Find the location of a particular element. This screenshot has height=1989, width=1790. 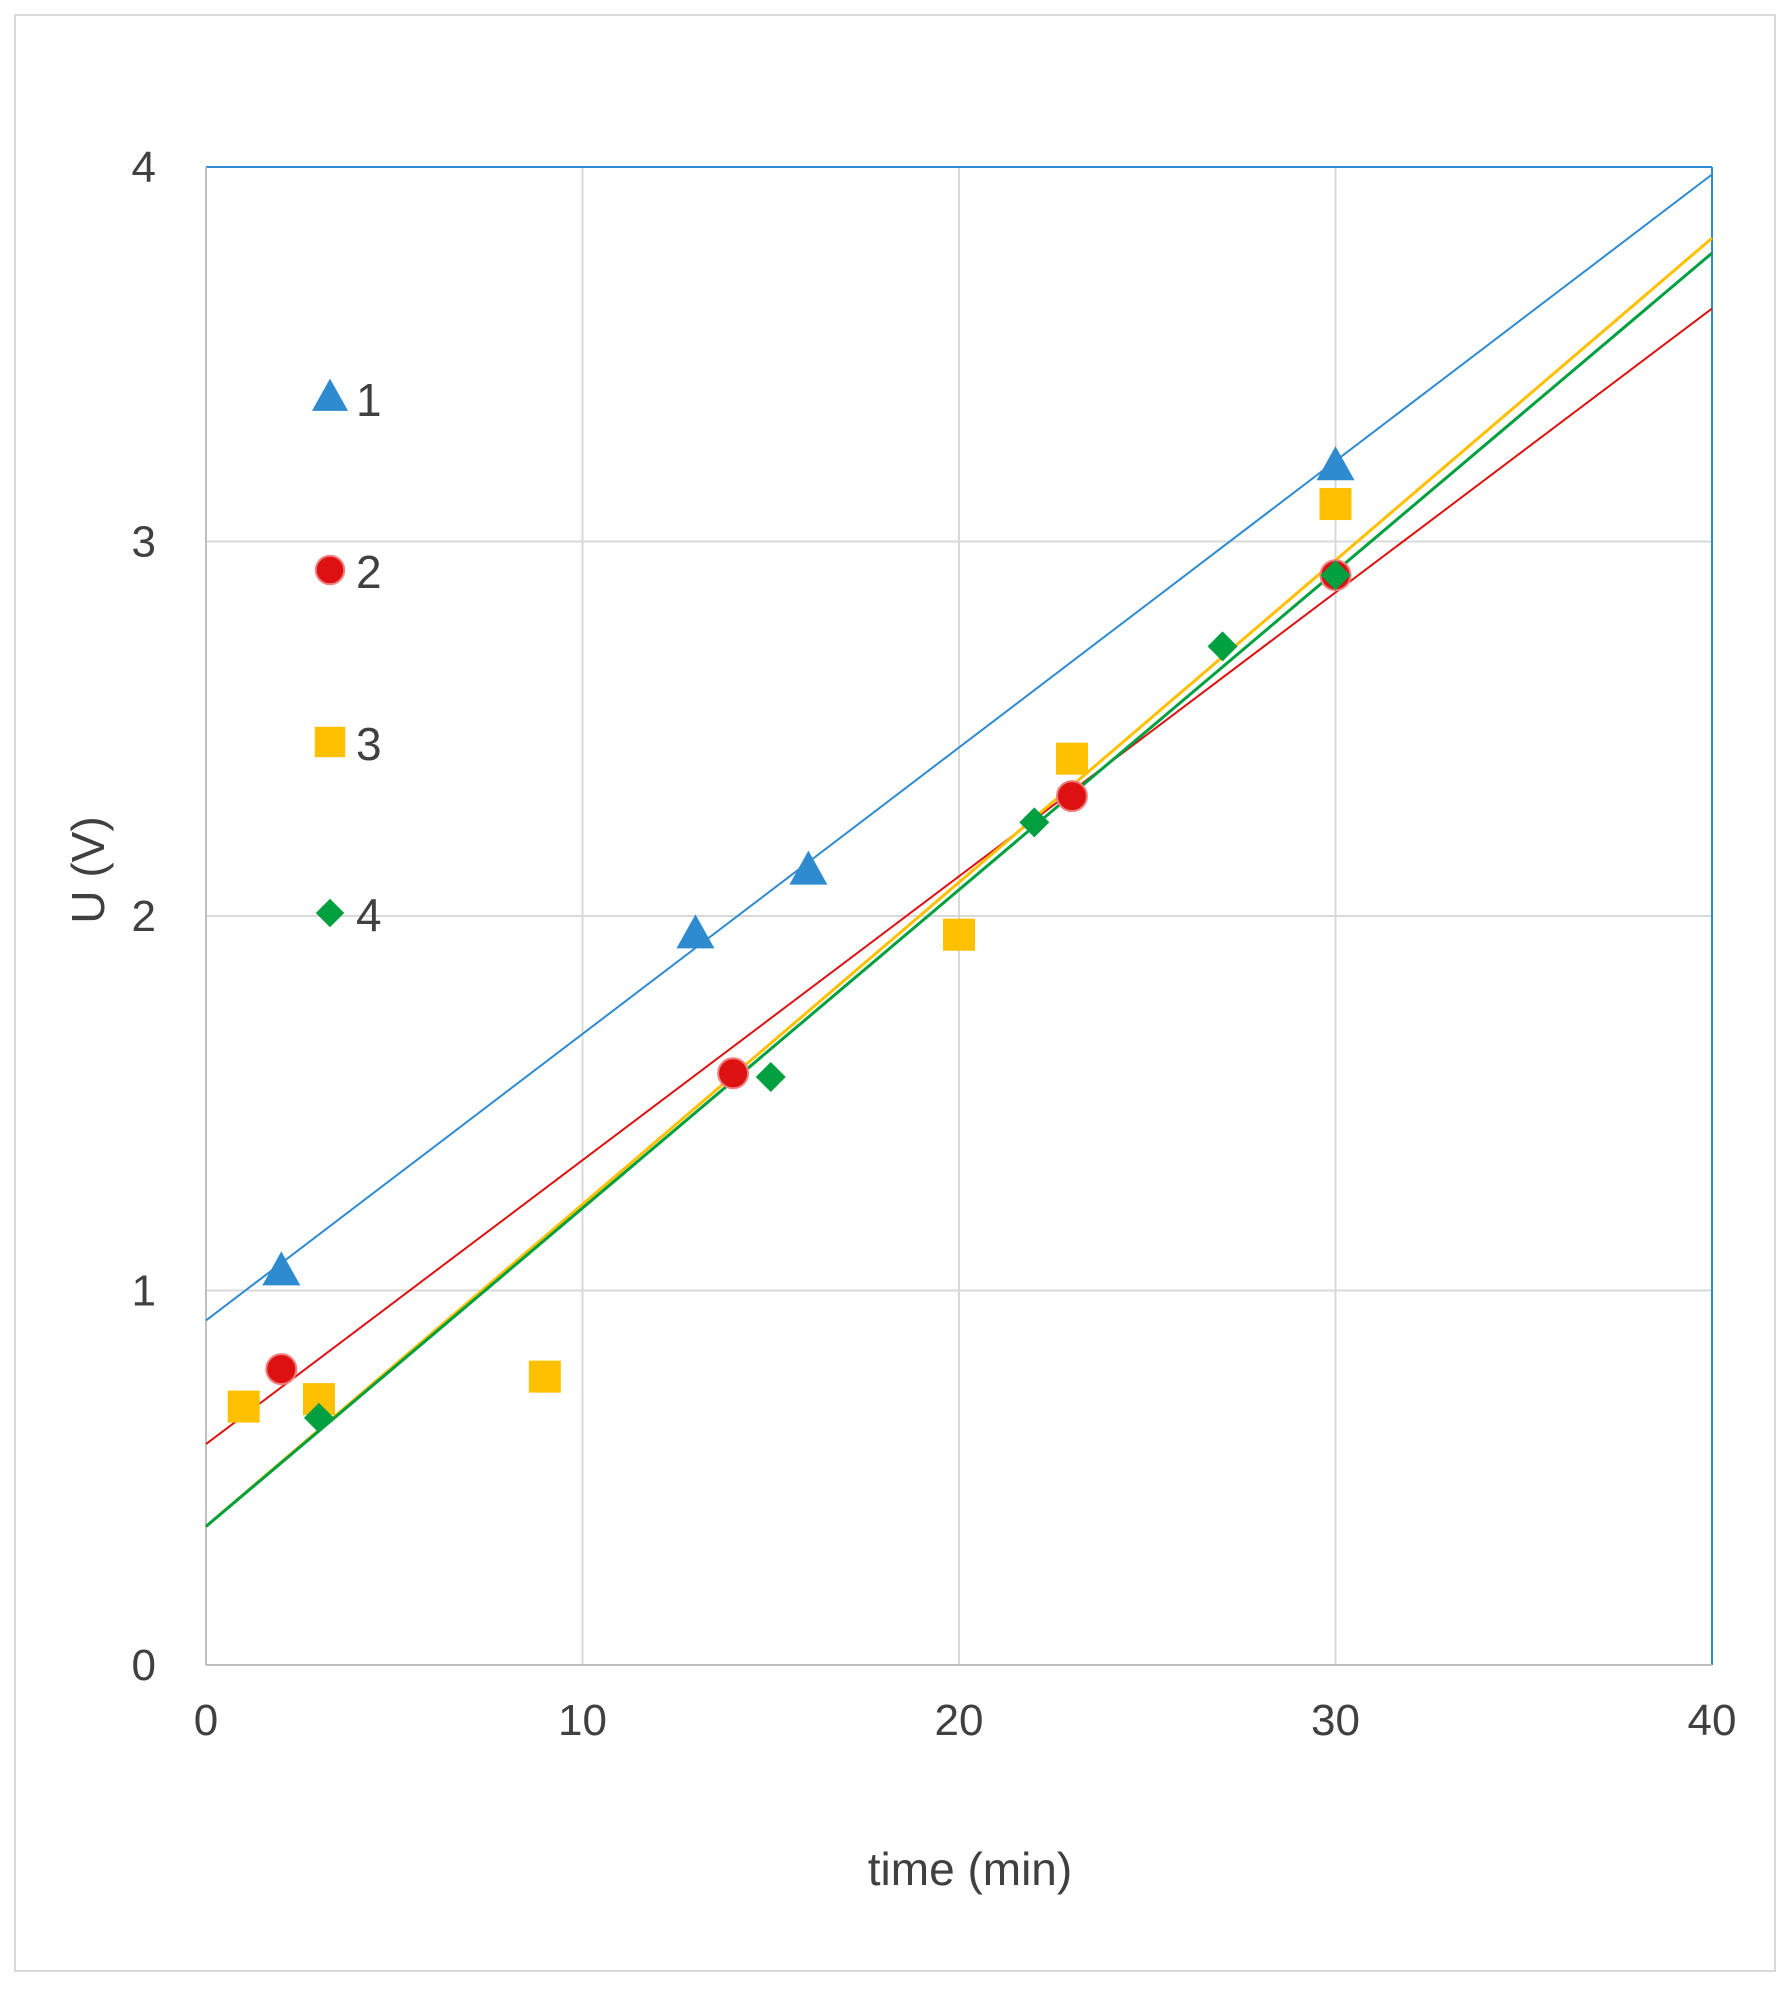

legend: 1 2 3 4 is located at coordinates (346, 657).